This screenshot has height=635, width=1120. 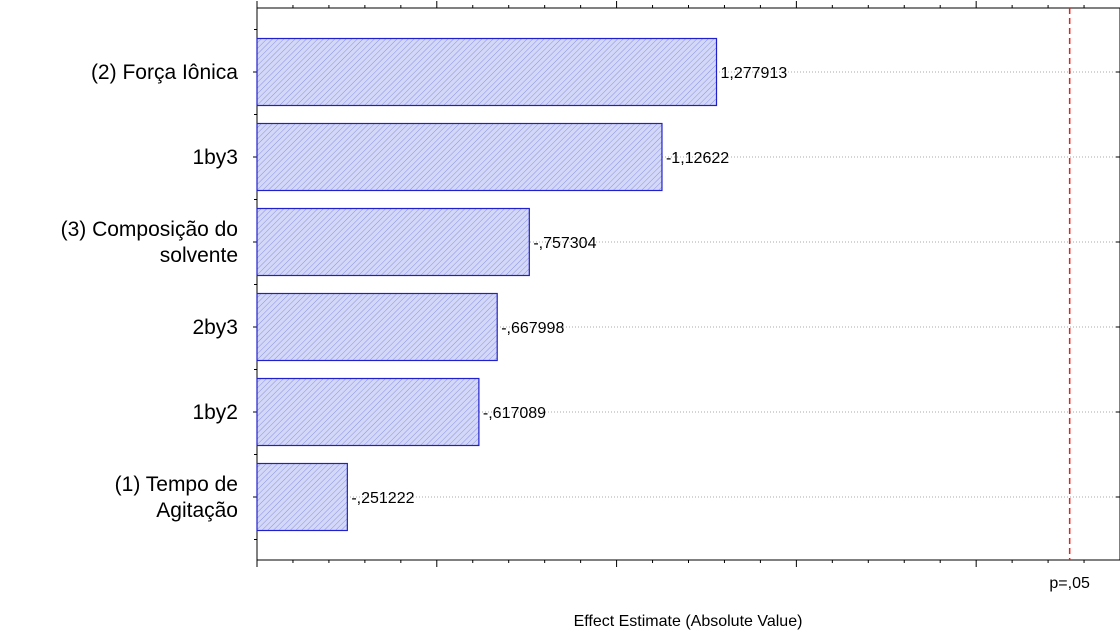 What do you see at coordinates (754, 73) in the screenshot?
I see `value-label: 1,277913` at bounding box center [754, 73].